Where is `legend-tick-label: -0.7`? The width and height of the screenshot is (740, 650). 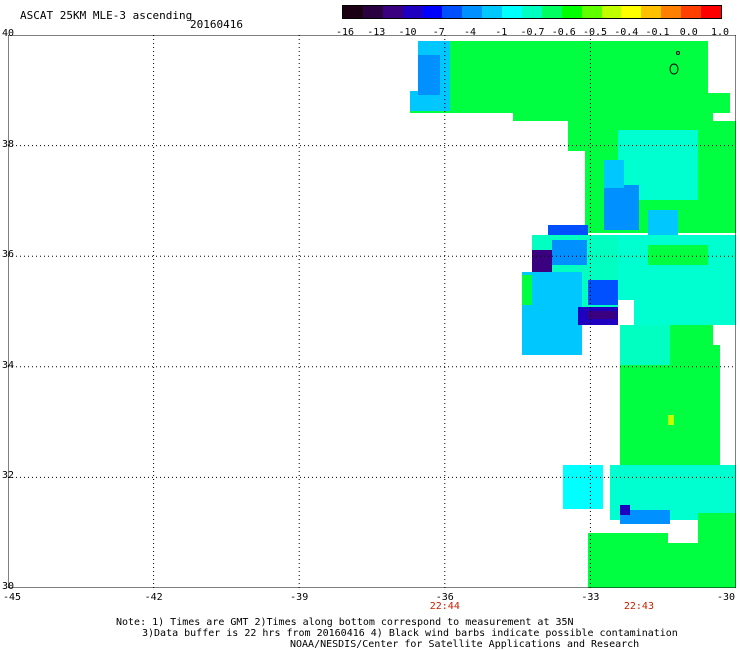
legend-tick-label: -0.7 is located at coordinates (532, 32).